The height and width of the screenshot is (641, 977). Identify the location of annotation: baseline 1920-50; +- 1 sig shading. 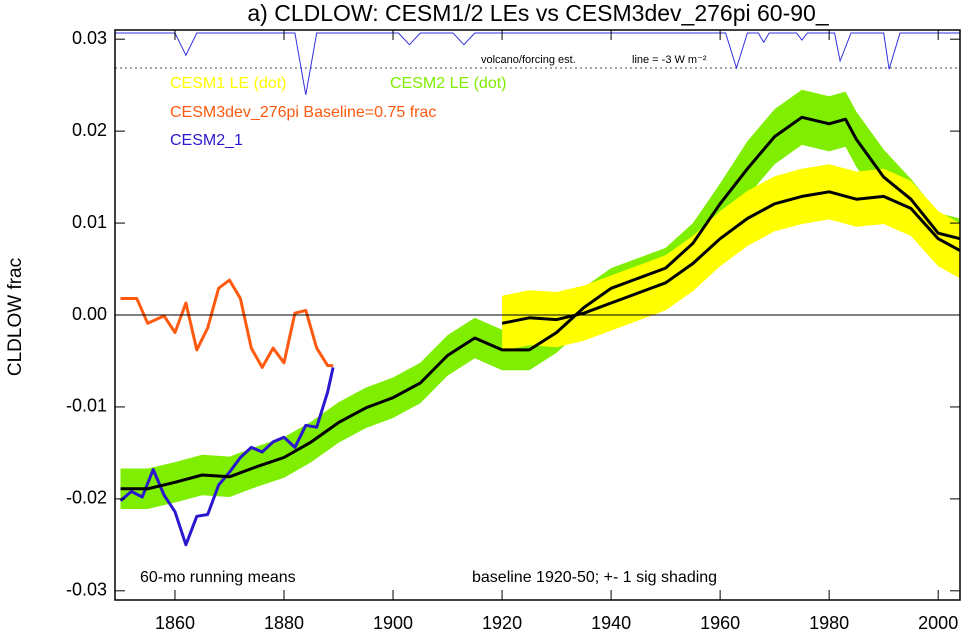
(594, 577).